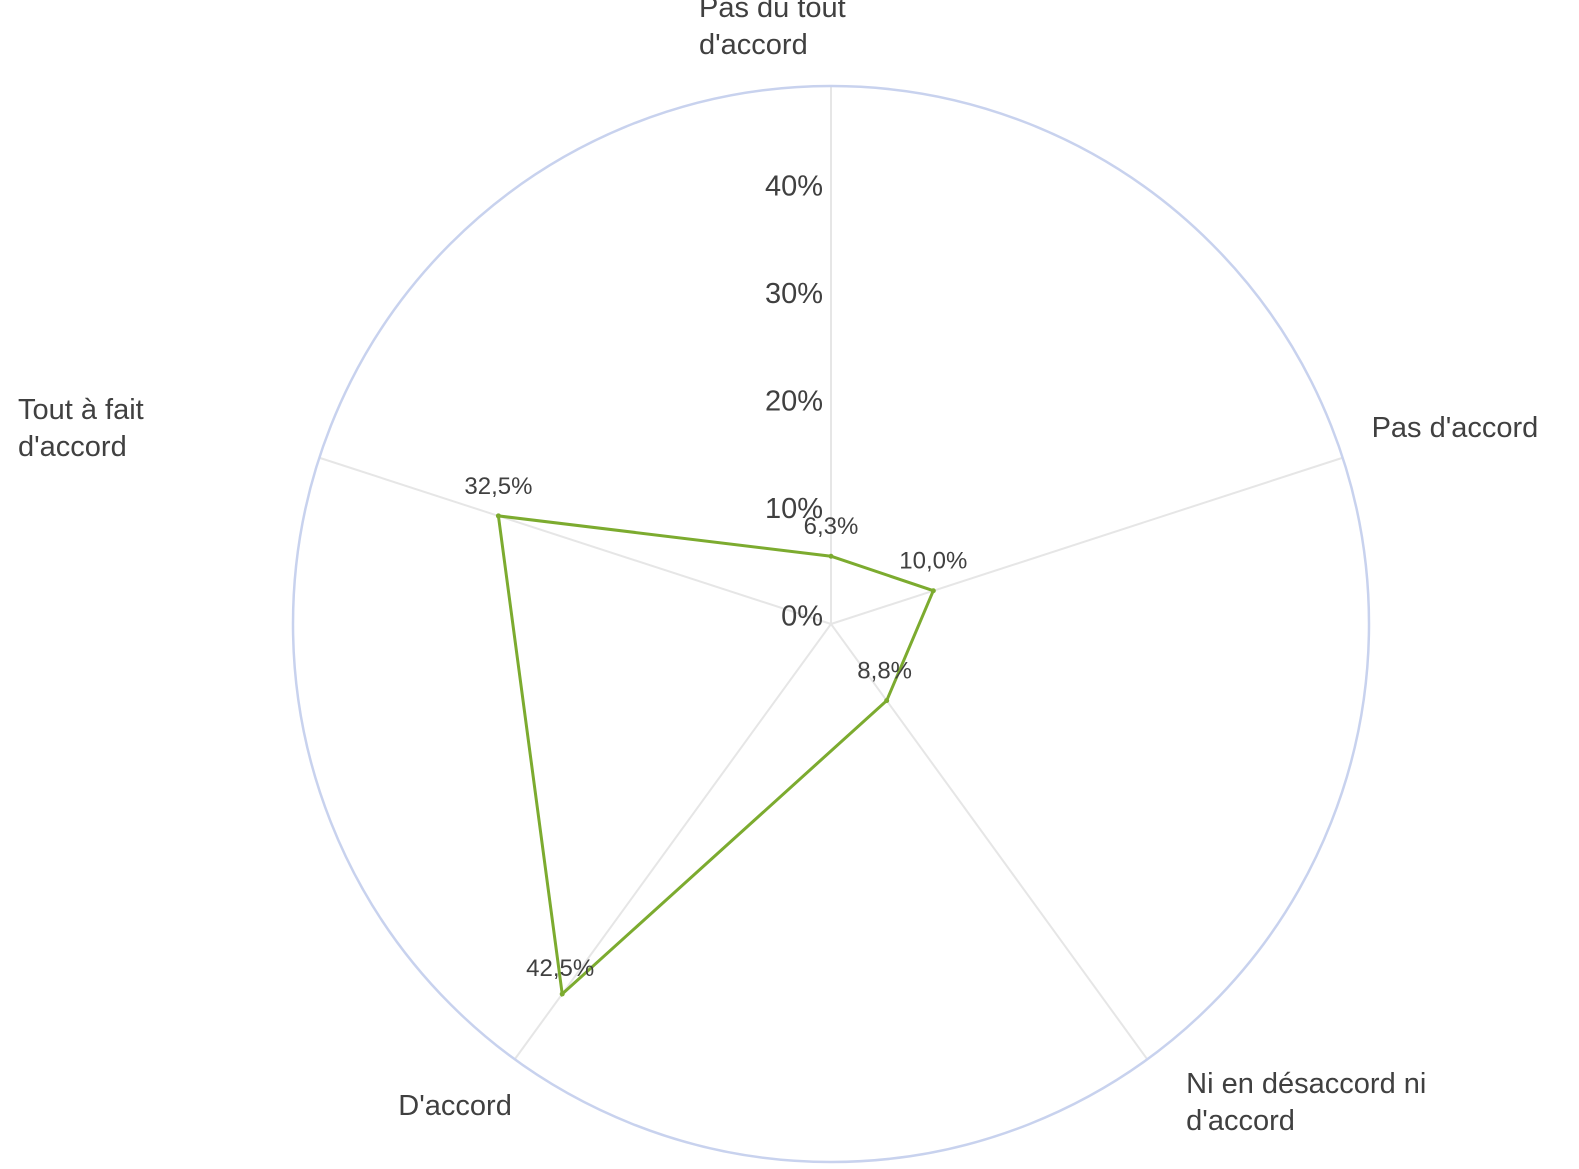 This screenshot has width=1579, height=1169. I want to click on category-label-line: D'accord, so click(455, 1106).